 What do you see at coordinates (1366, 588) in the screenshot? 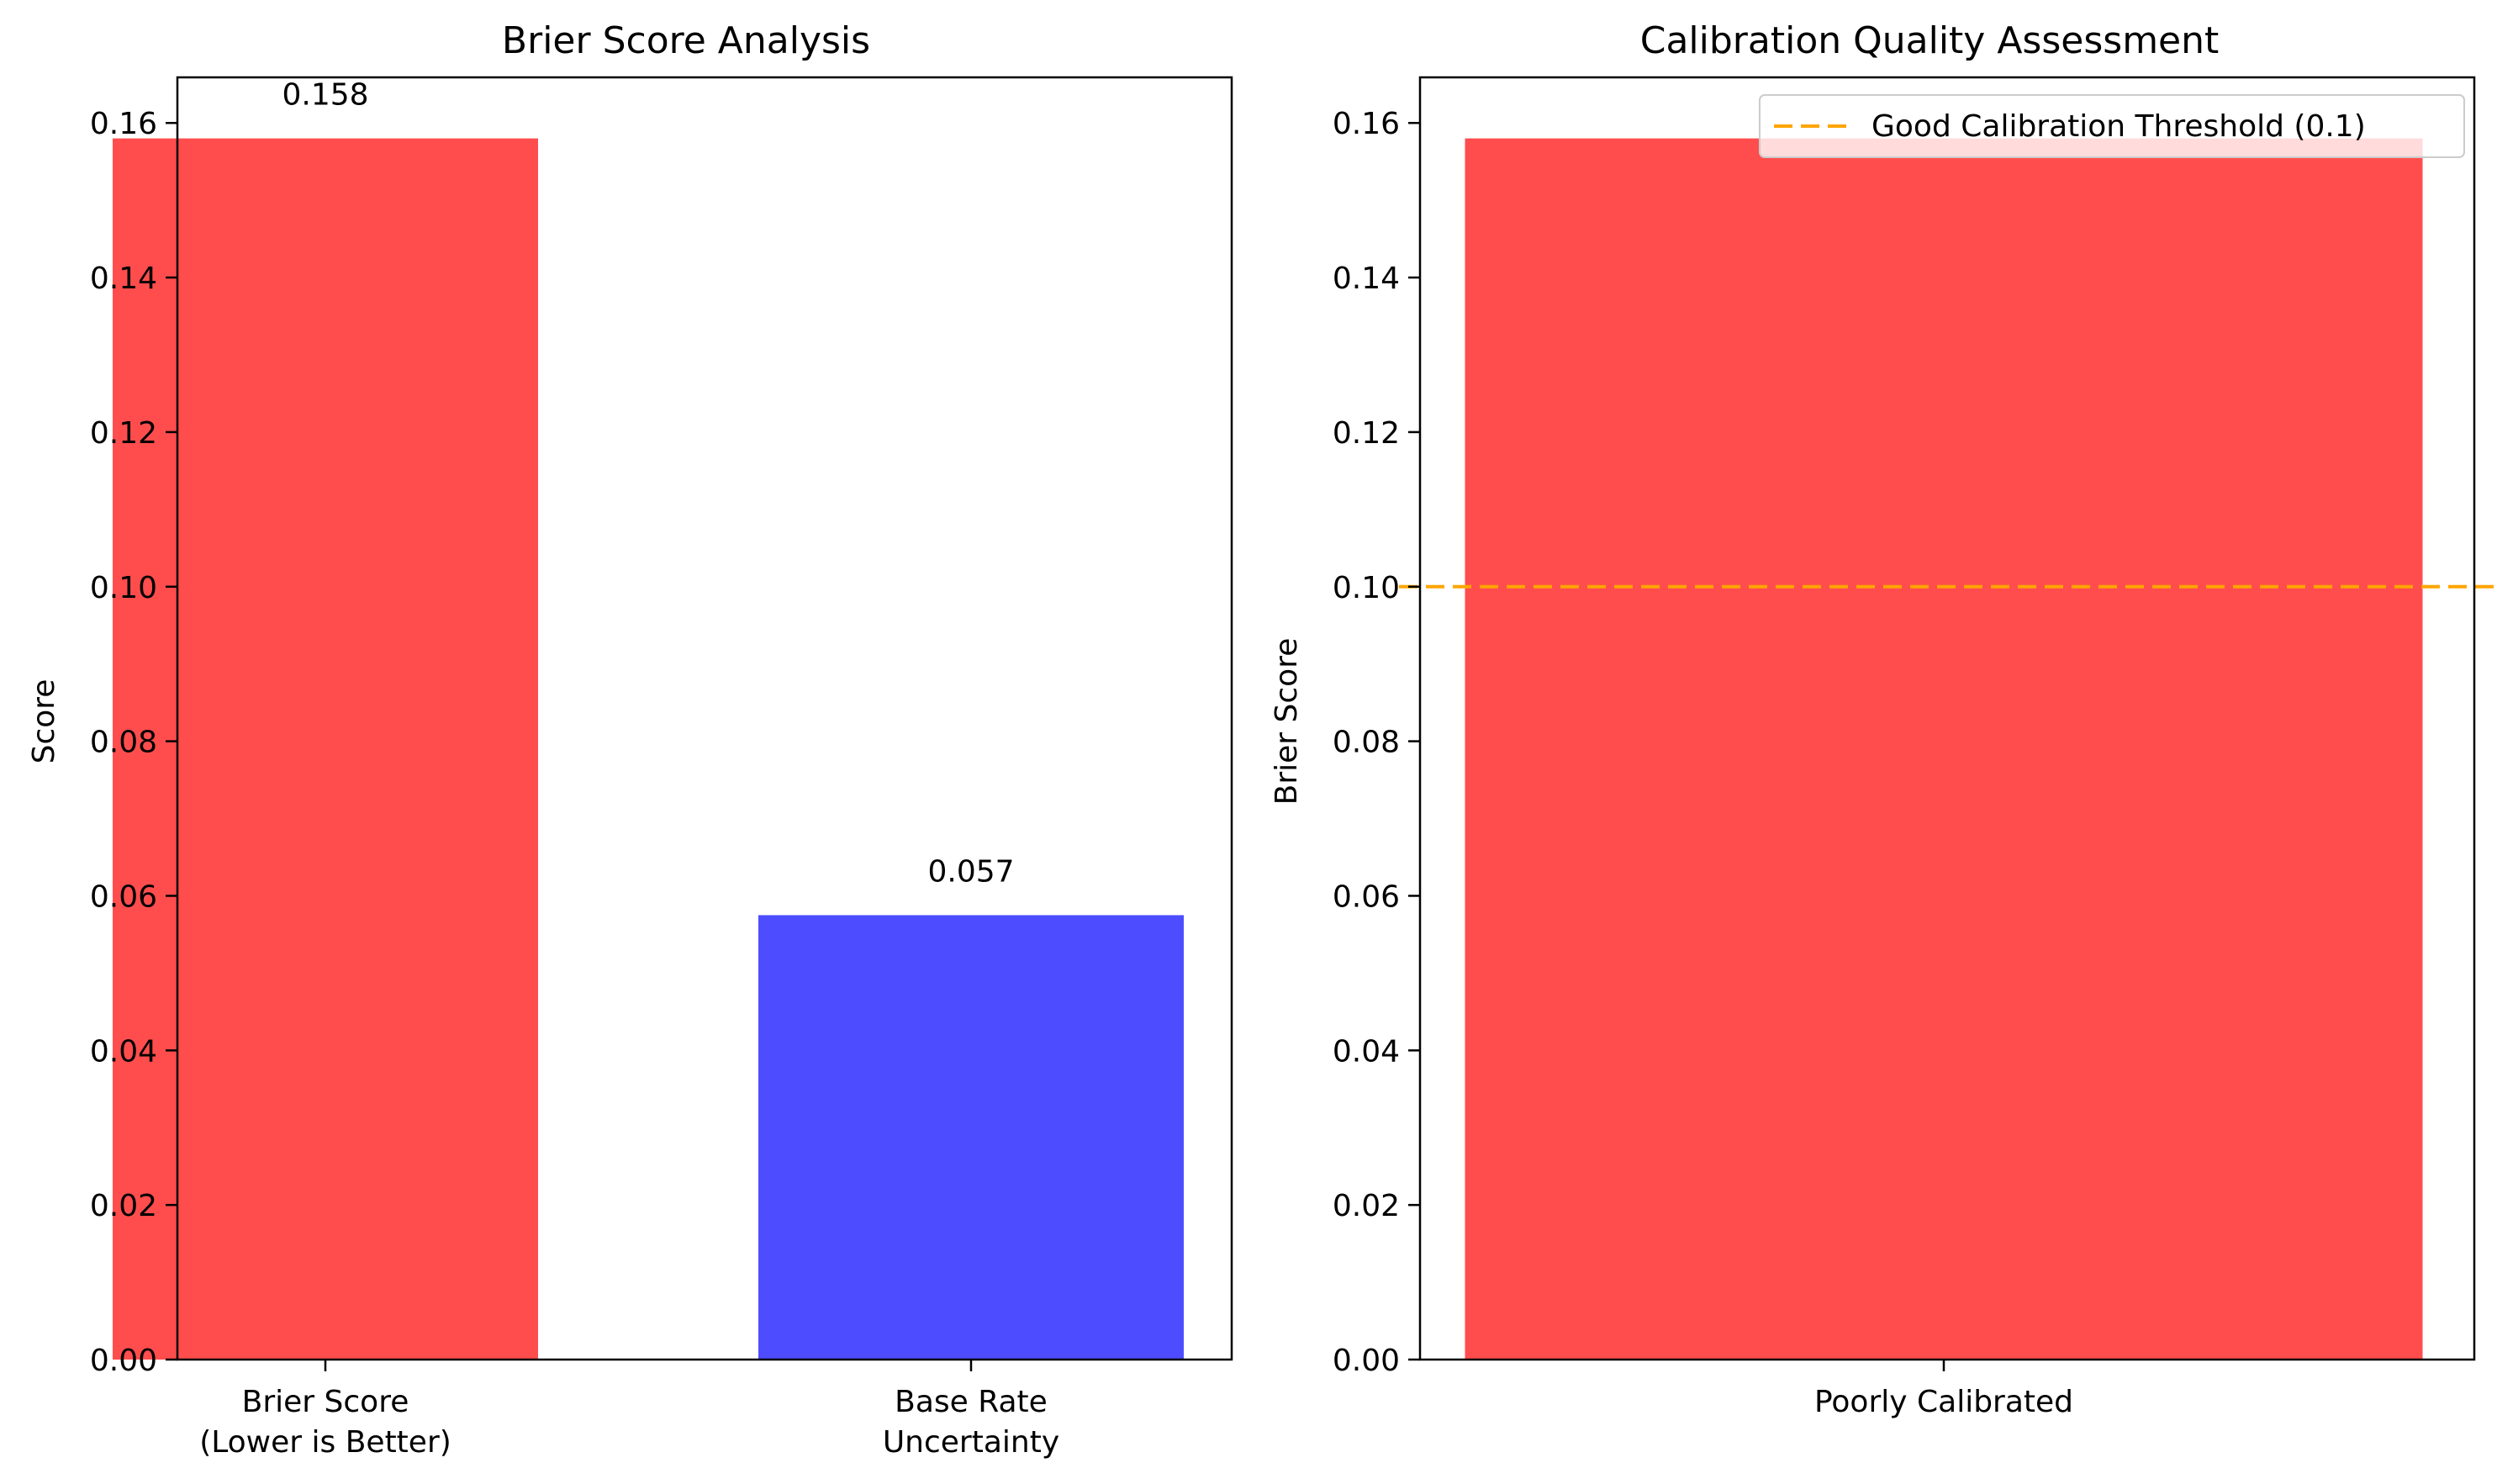
I see `right-ytick-label-5: 0.10` at bounding box center [1366, 588].